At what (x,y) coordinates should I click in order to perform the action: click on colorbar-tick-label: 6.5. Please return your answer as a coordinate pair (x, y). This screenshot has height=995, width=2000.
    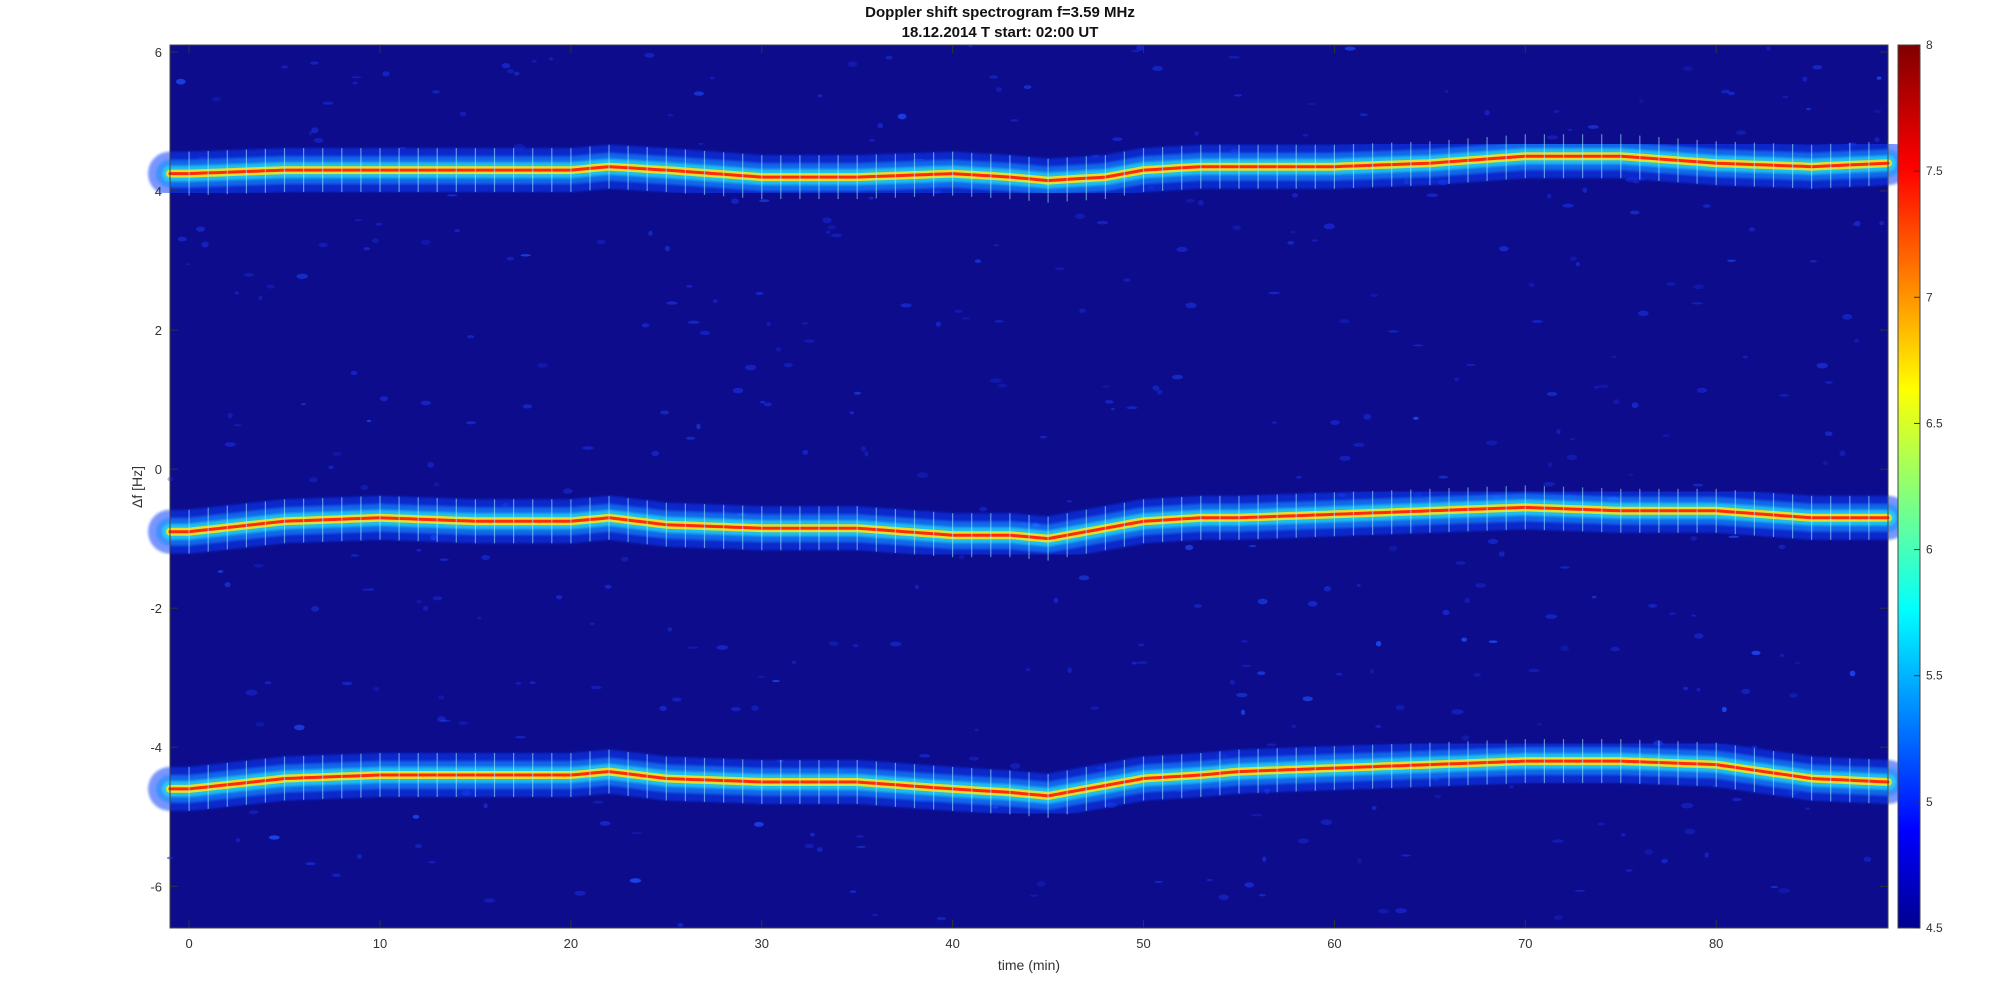
    Looking at the image, I should click on (1934, 423).